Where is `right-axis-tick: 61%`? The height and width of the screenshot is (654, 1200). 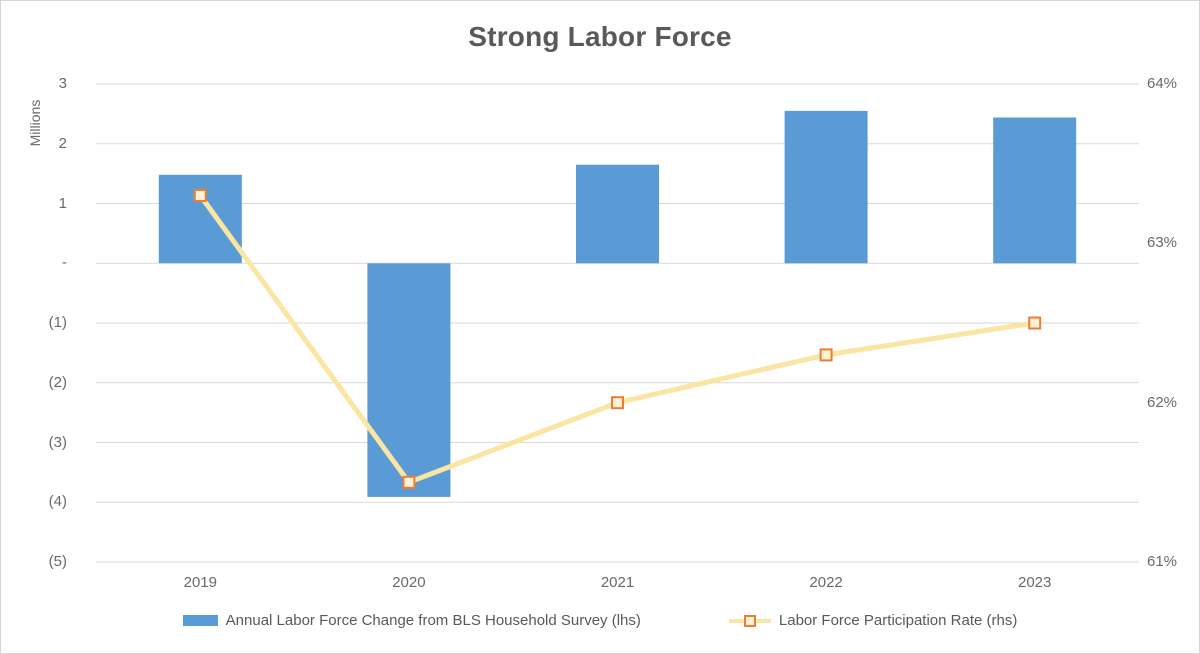 right-axis-tick: 61% is located at coordinates (1162, 561).